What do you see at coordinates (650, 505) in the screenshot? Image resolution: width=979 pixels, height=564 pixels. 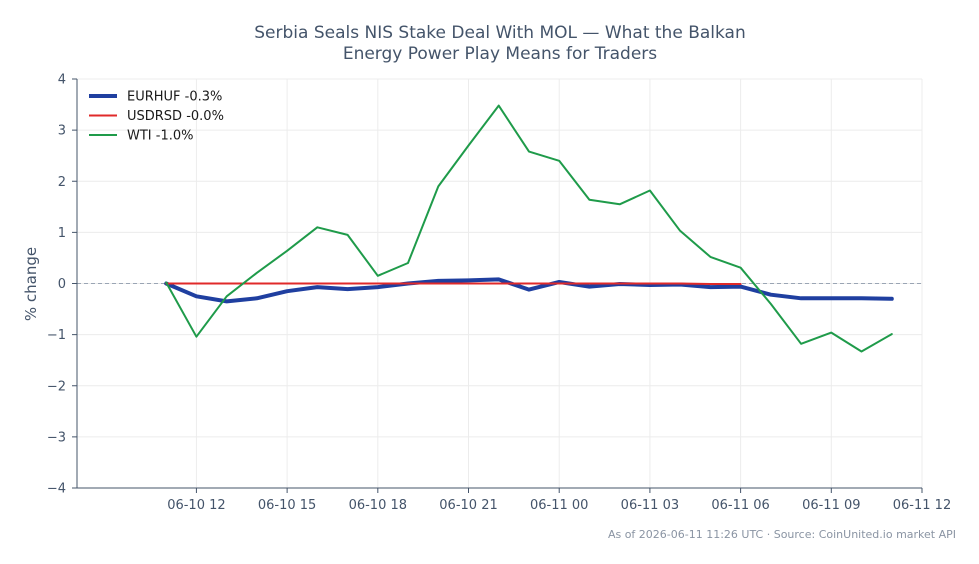 I see `x-tick-label: 06-11 03` at bounding box center [650, 505].